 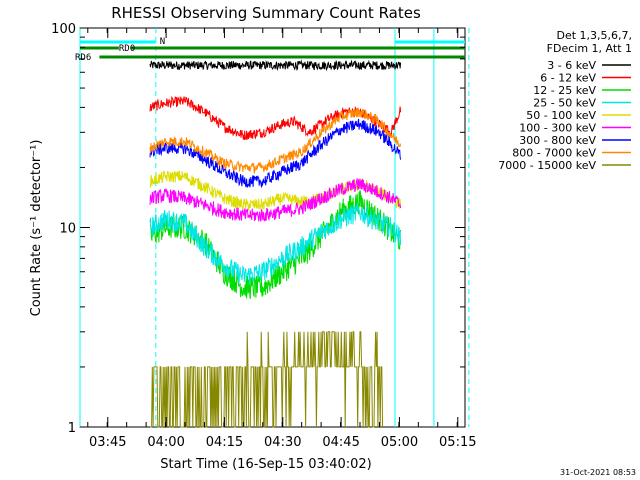 What do you see at coordinates (554, 153) in the screenshot?
I see `legend-label: 800 - 7000 keV` at bounding box center [554, 153].